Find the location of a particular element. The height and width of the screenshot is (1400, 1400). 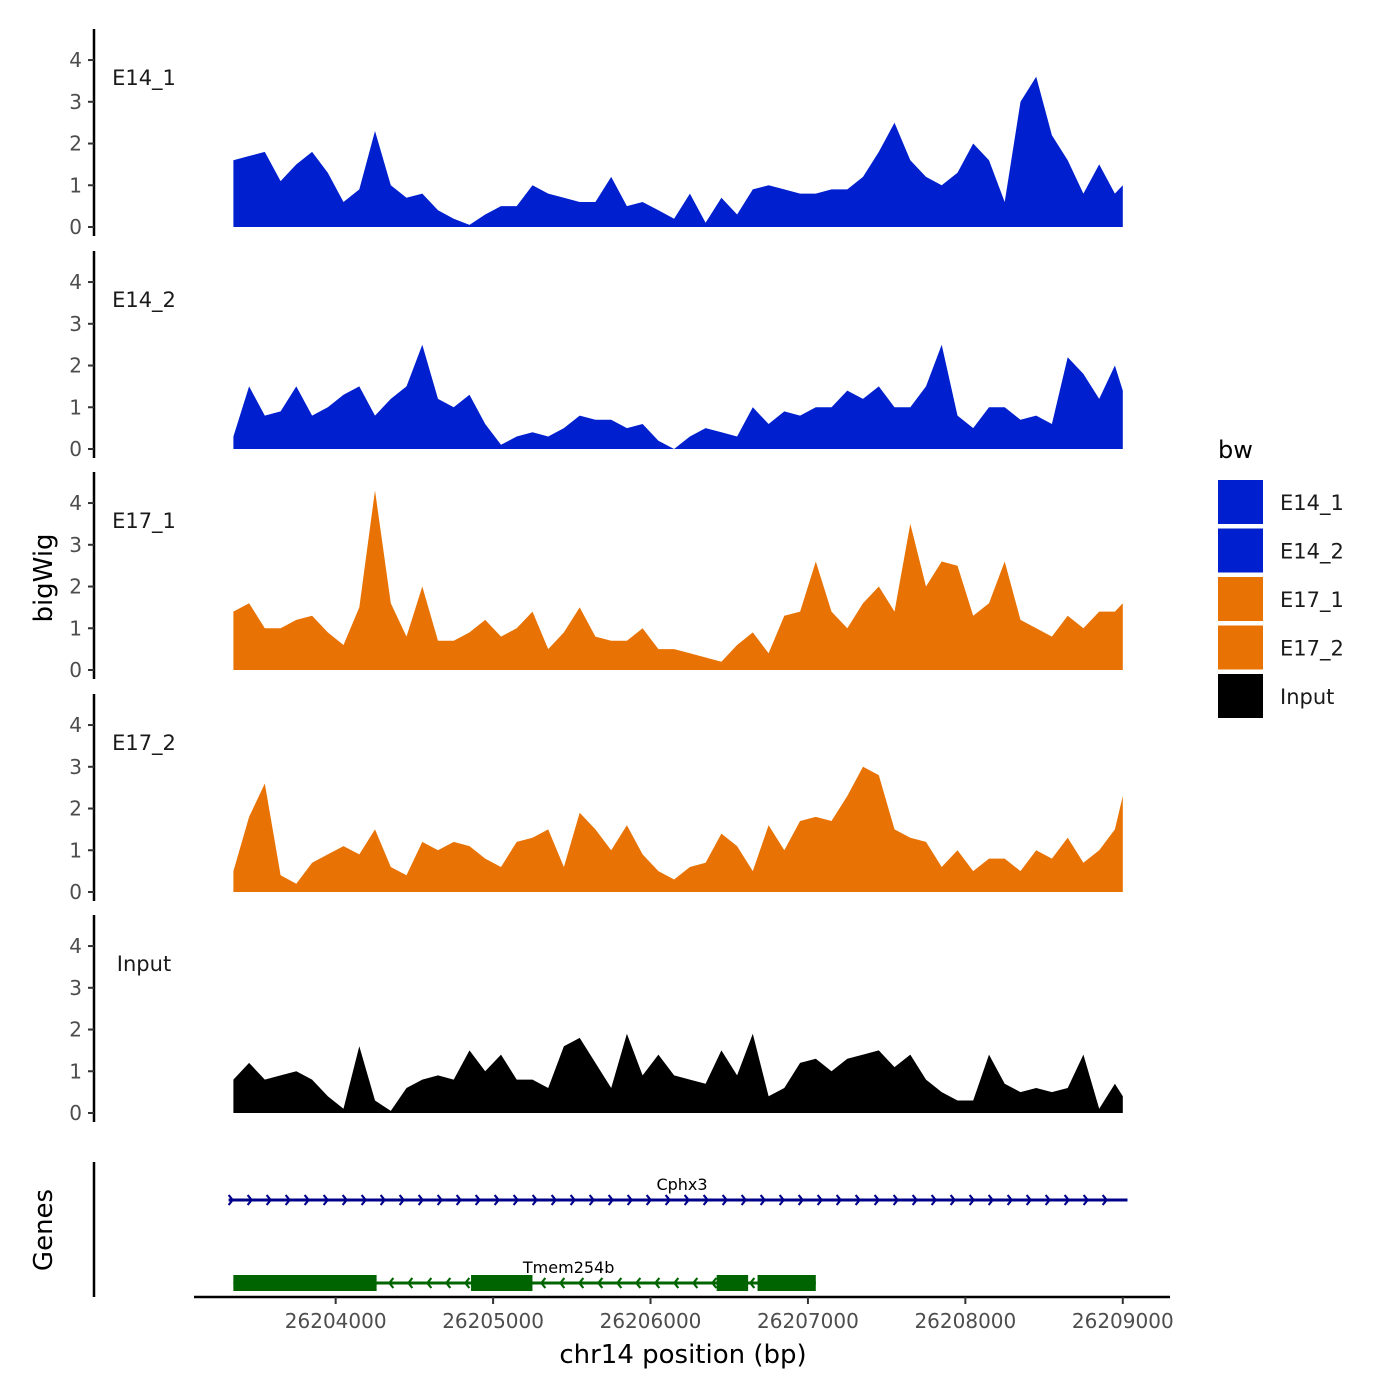

genes-axis-title: Genes is located at coordinates (44, 1230).